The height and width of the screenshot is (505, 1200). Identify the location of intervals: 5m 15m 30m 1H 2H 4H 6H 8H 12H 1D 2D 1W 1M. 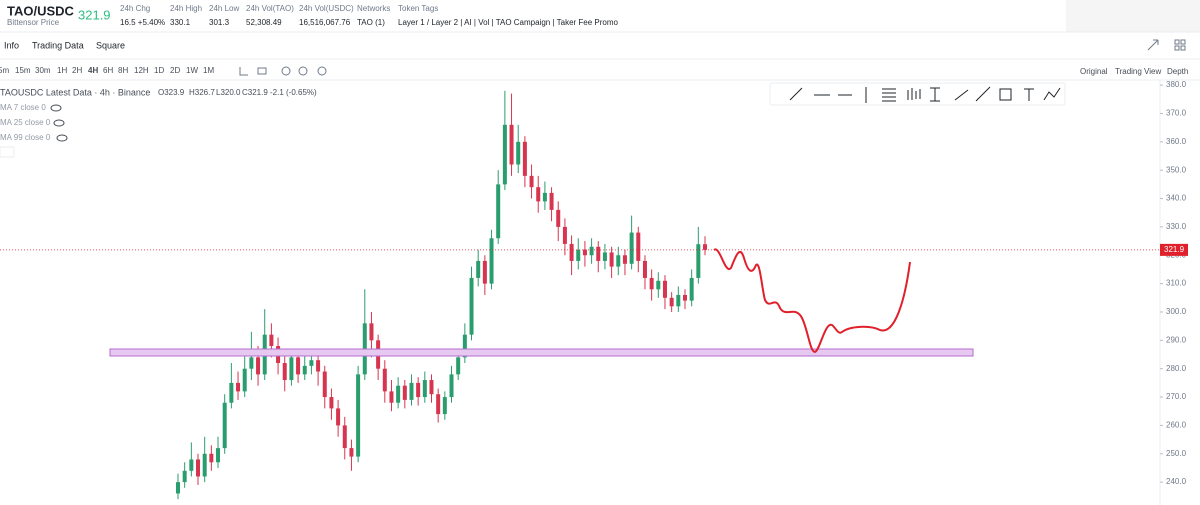
(107, 70).